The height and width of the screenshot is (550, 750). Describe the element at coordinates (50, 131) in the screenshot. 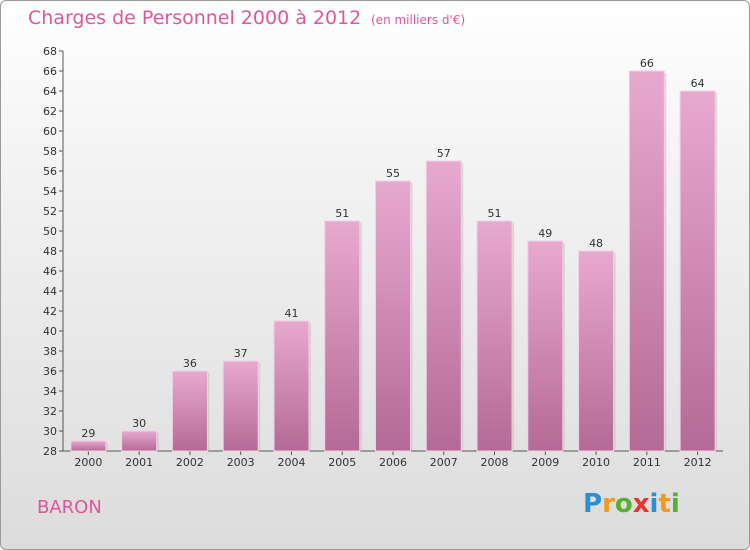

I see `y-tick-label: 60` at that location.